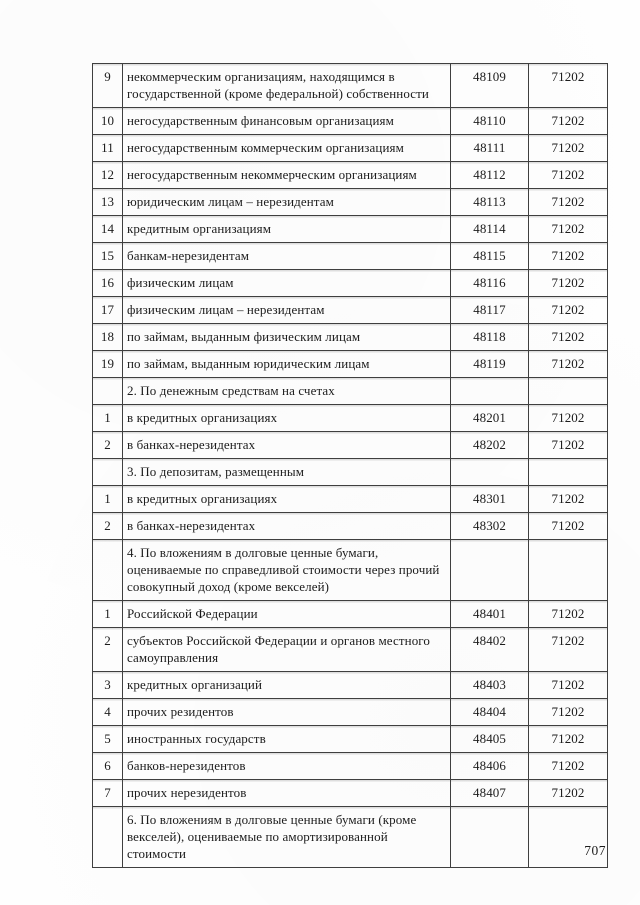  Describe the element at coordinates (489, 229) in the screenshot. I see `cell-code: 48114` at that location.